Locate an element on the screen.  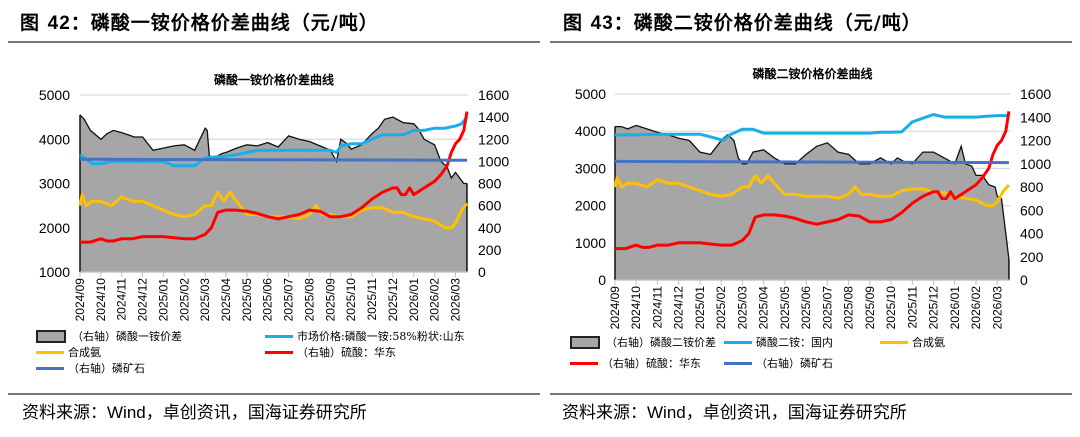
x-tick-label: 2026/03 is located at coordinates (997, 308).